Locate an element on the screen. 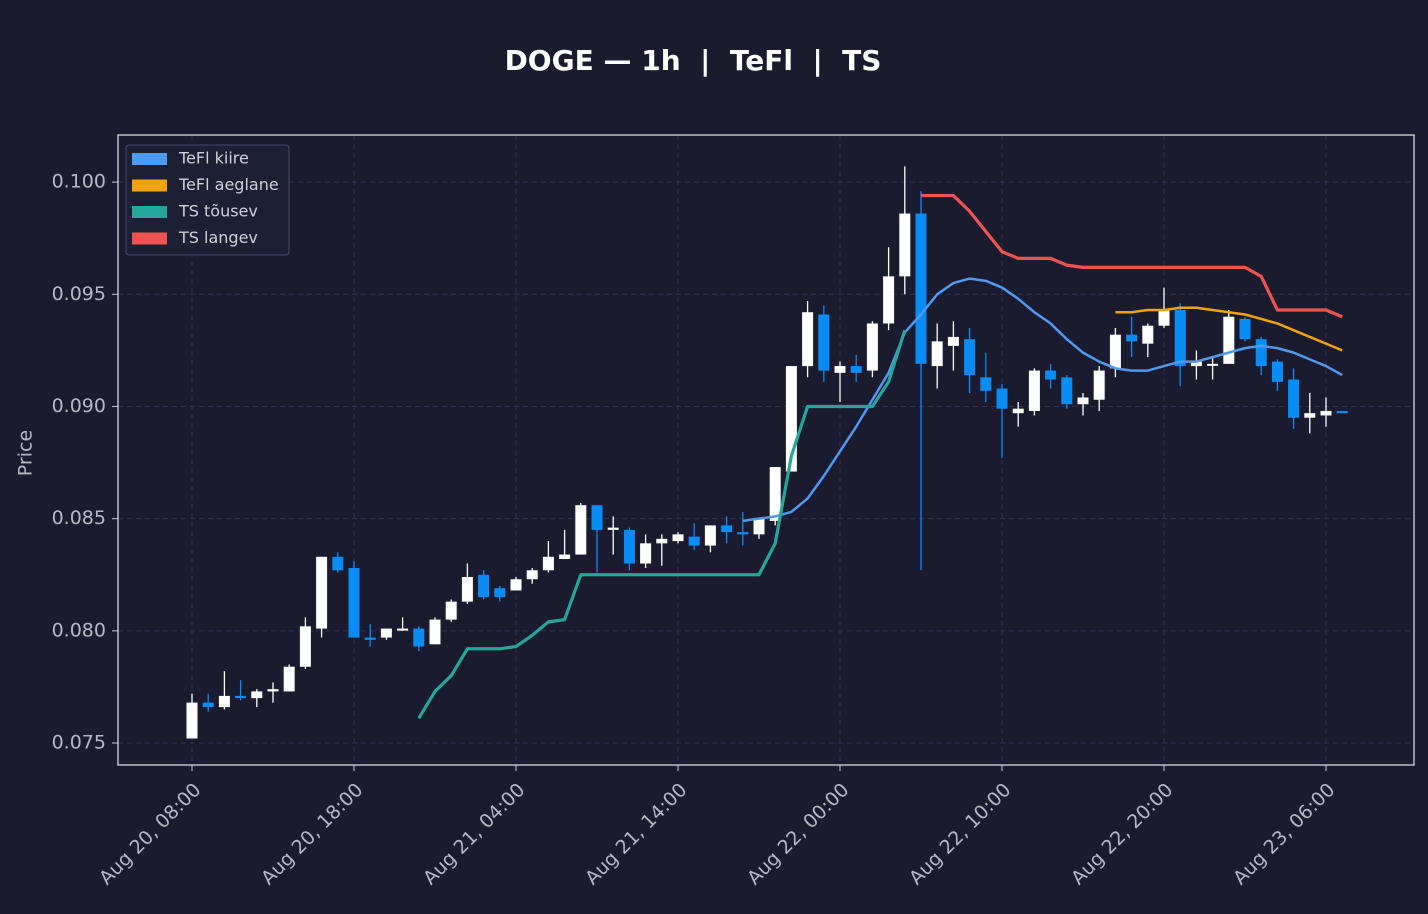  y-tick-label: 0.100 is located at coordinates (79, 182).